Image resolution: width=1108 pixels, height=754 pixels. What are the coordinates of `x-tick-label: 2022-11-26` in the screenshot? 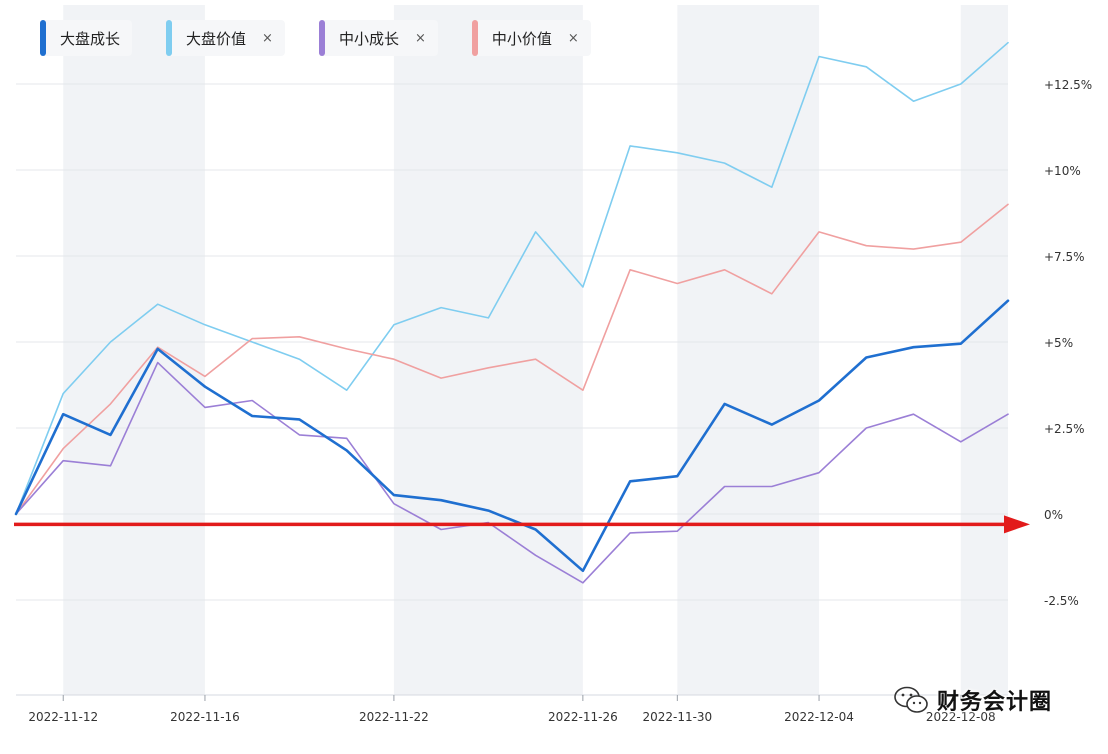 It's located at (583, 717).